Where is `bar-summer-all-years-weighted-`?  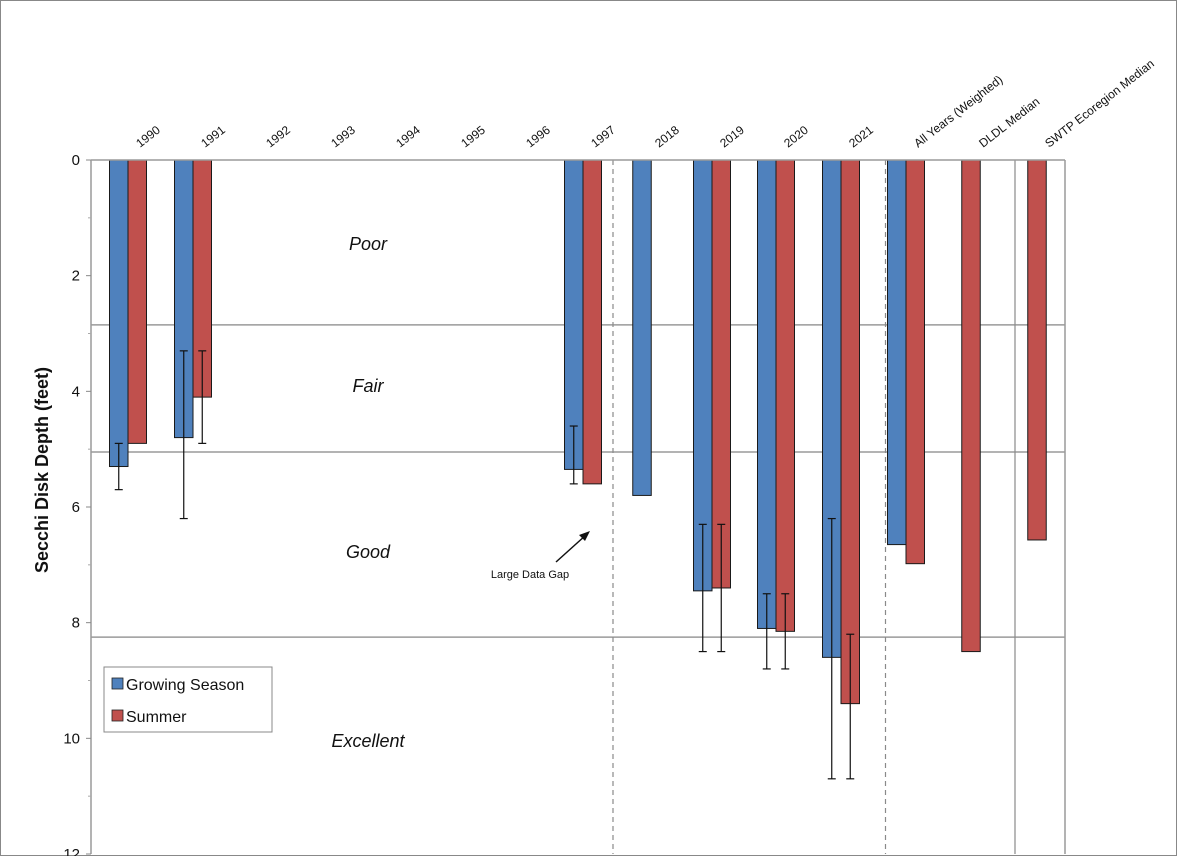 bar-summer-all-years-weighted- is located at coordinates (915, 362).